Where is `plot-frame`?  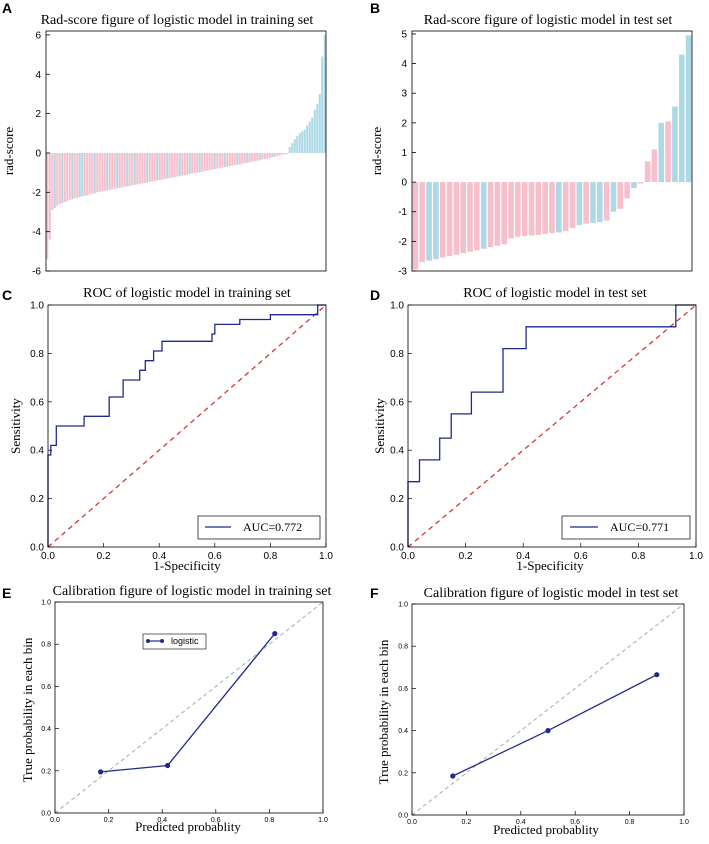 plot-frame is located at coordinates (548, 709).